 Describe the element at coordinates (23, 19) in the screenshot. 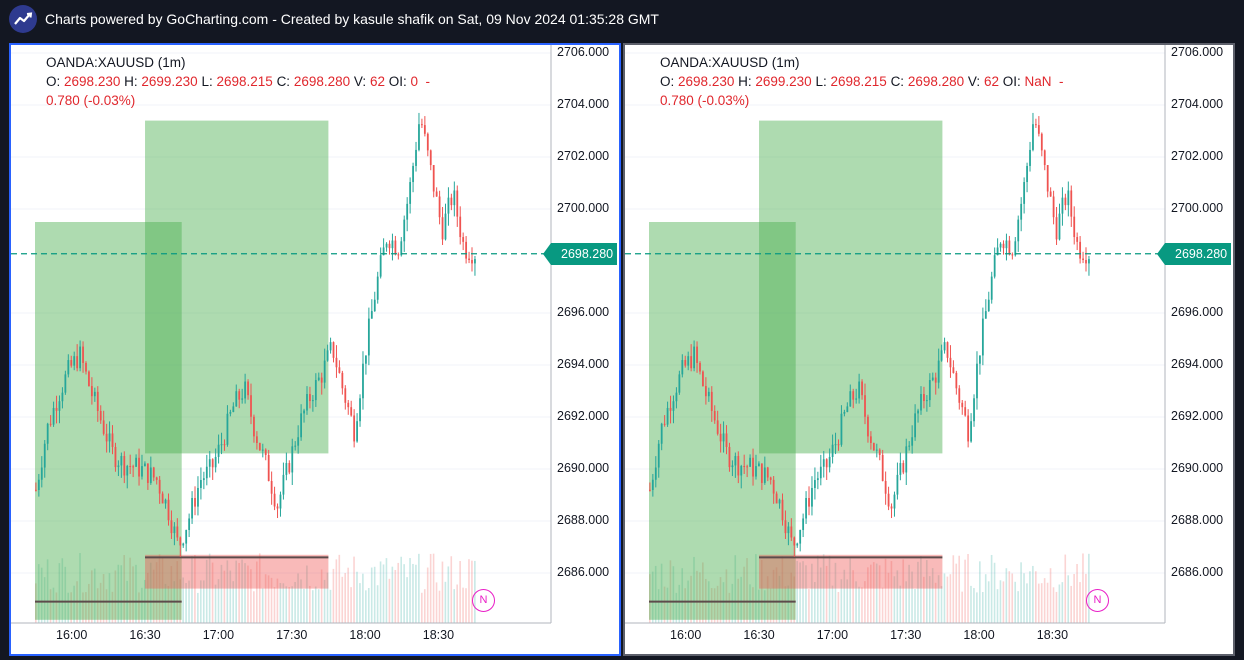

I see `trend-up-icon` at that location.